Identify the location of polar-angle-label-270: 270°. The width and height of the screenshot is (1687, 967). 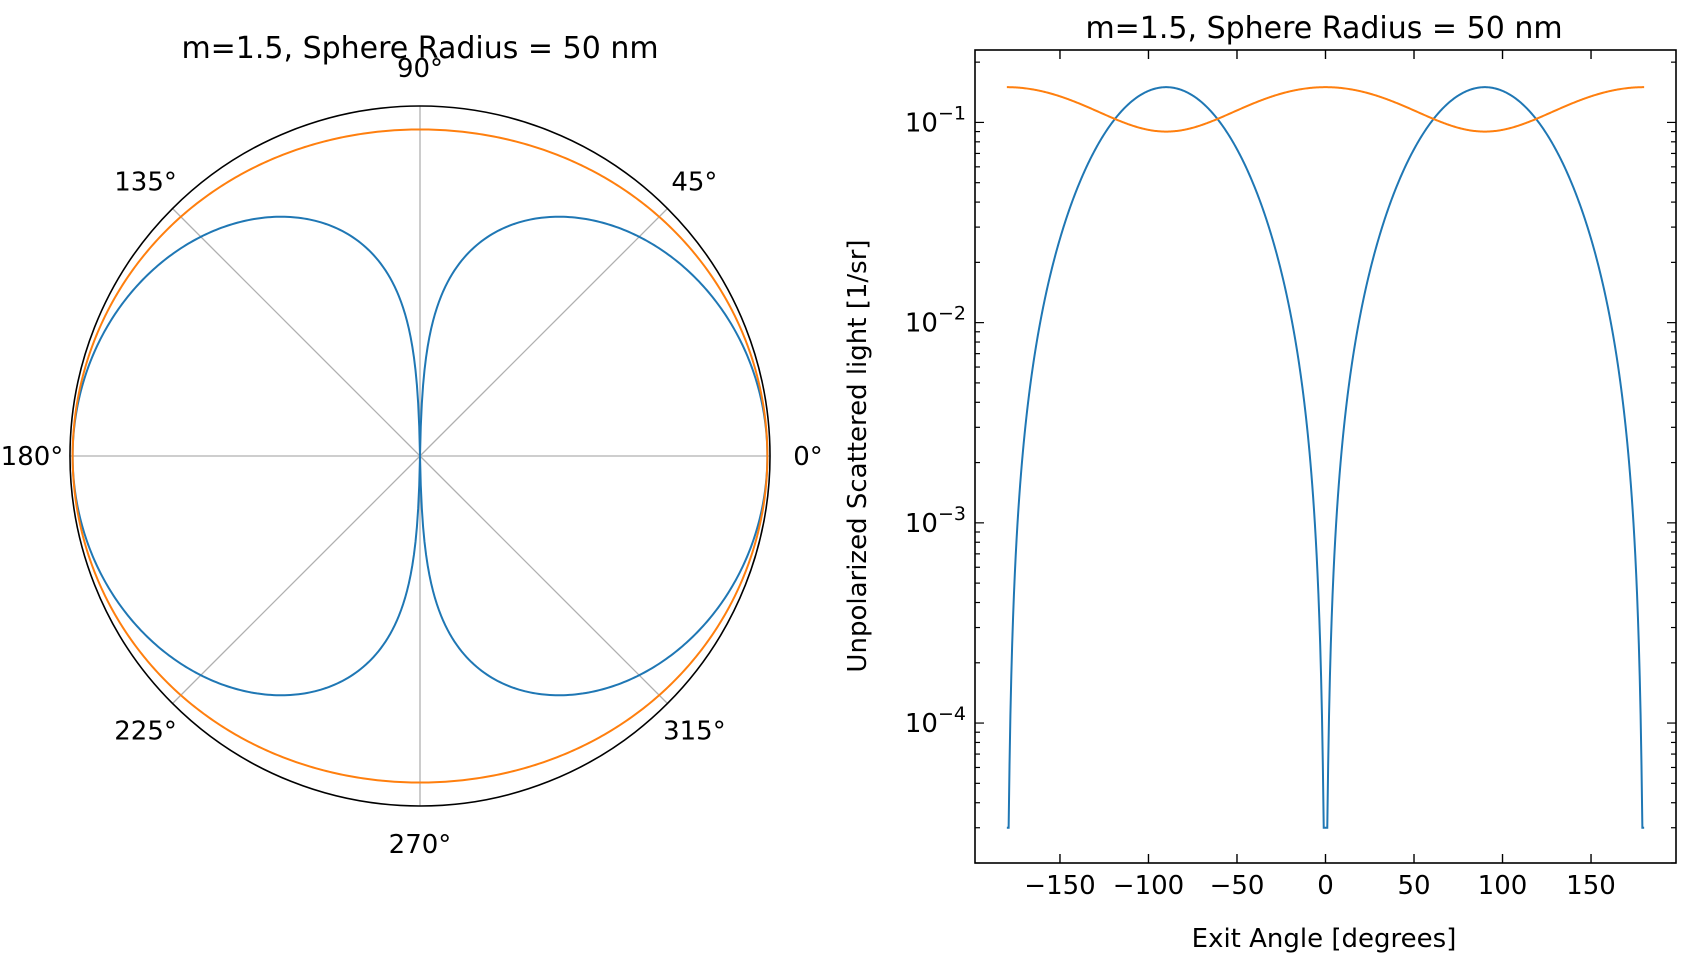
(420, 845).